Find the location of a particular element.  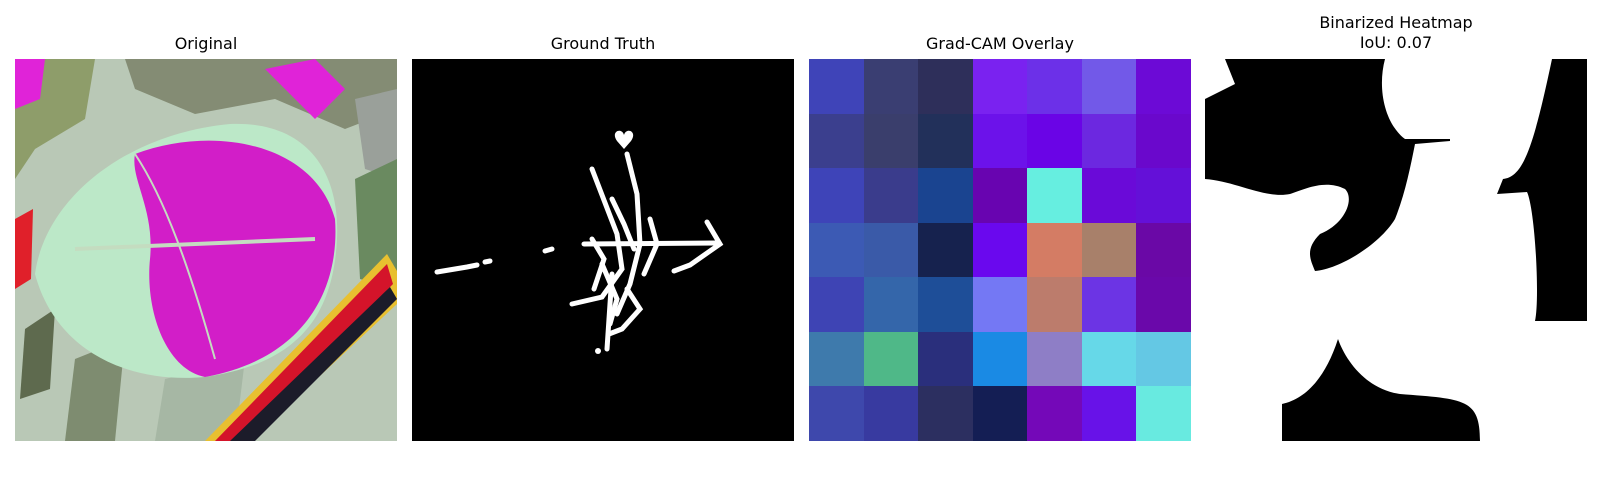

panel-title-original: Original is located at coordinates (206, 43).